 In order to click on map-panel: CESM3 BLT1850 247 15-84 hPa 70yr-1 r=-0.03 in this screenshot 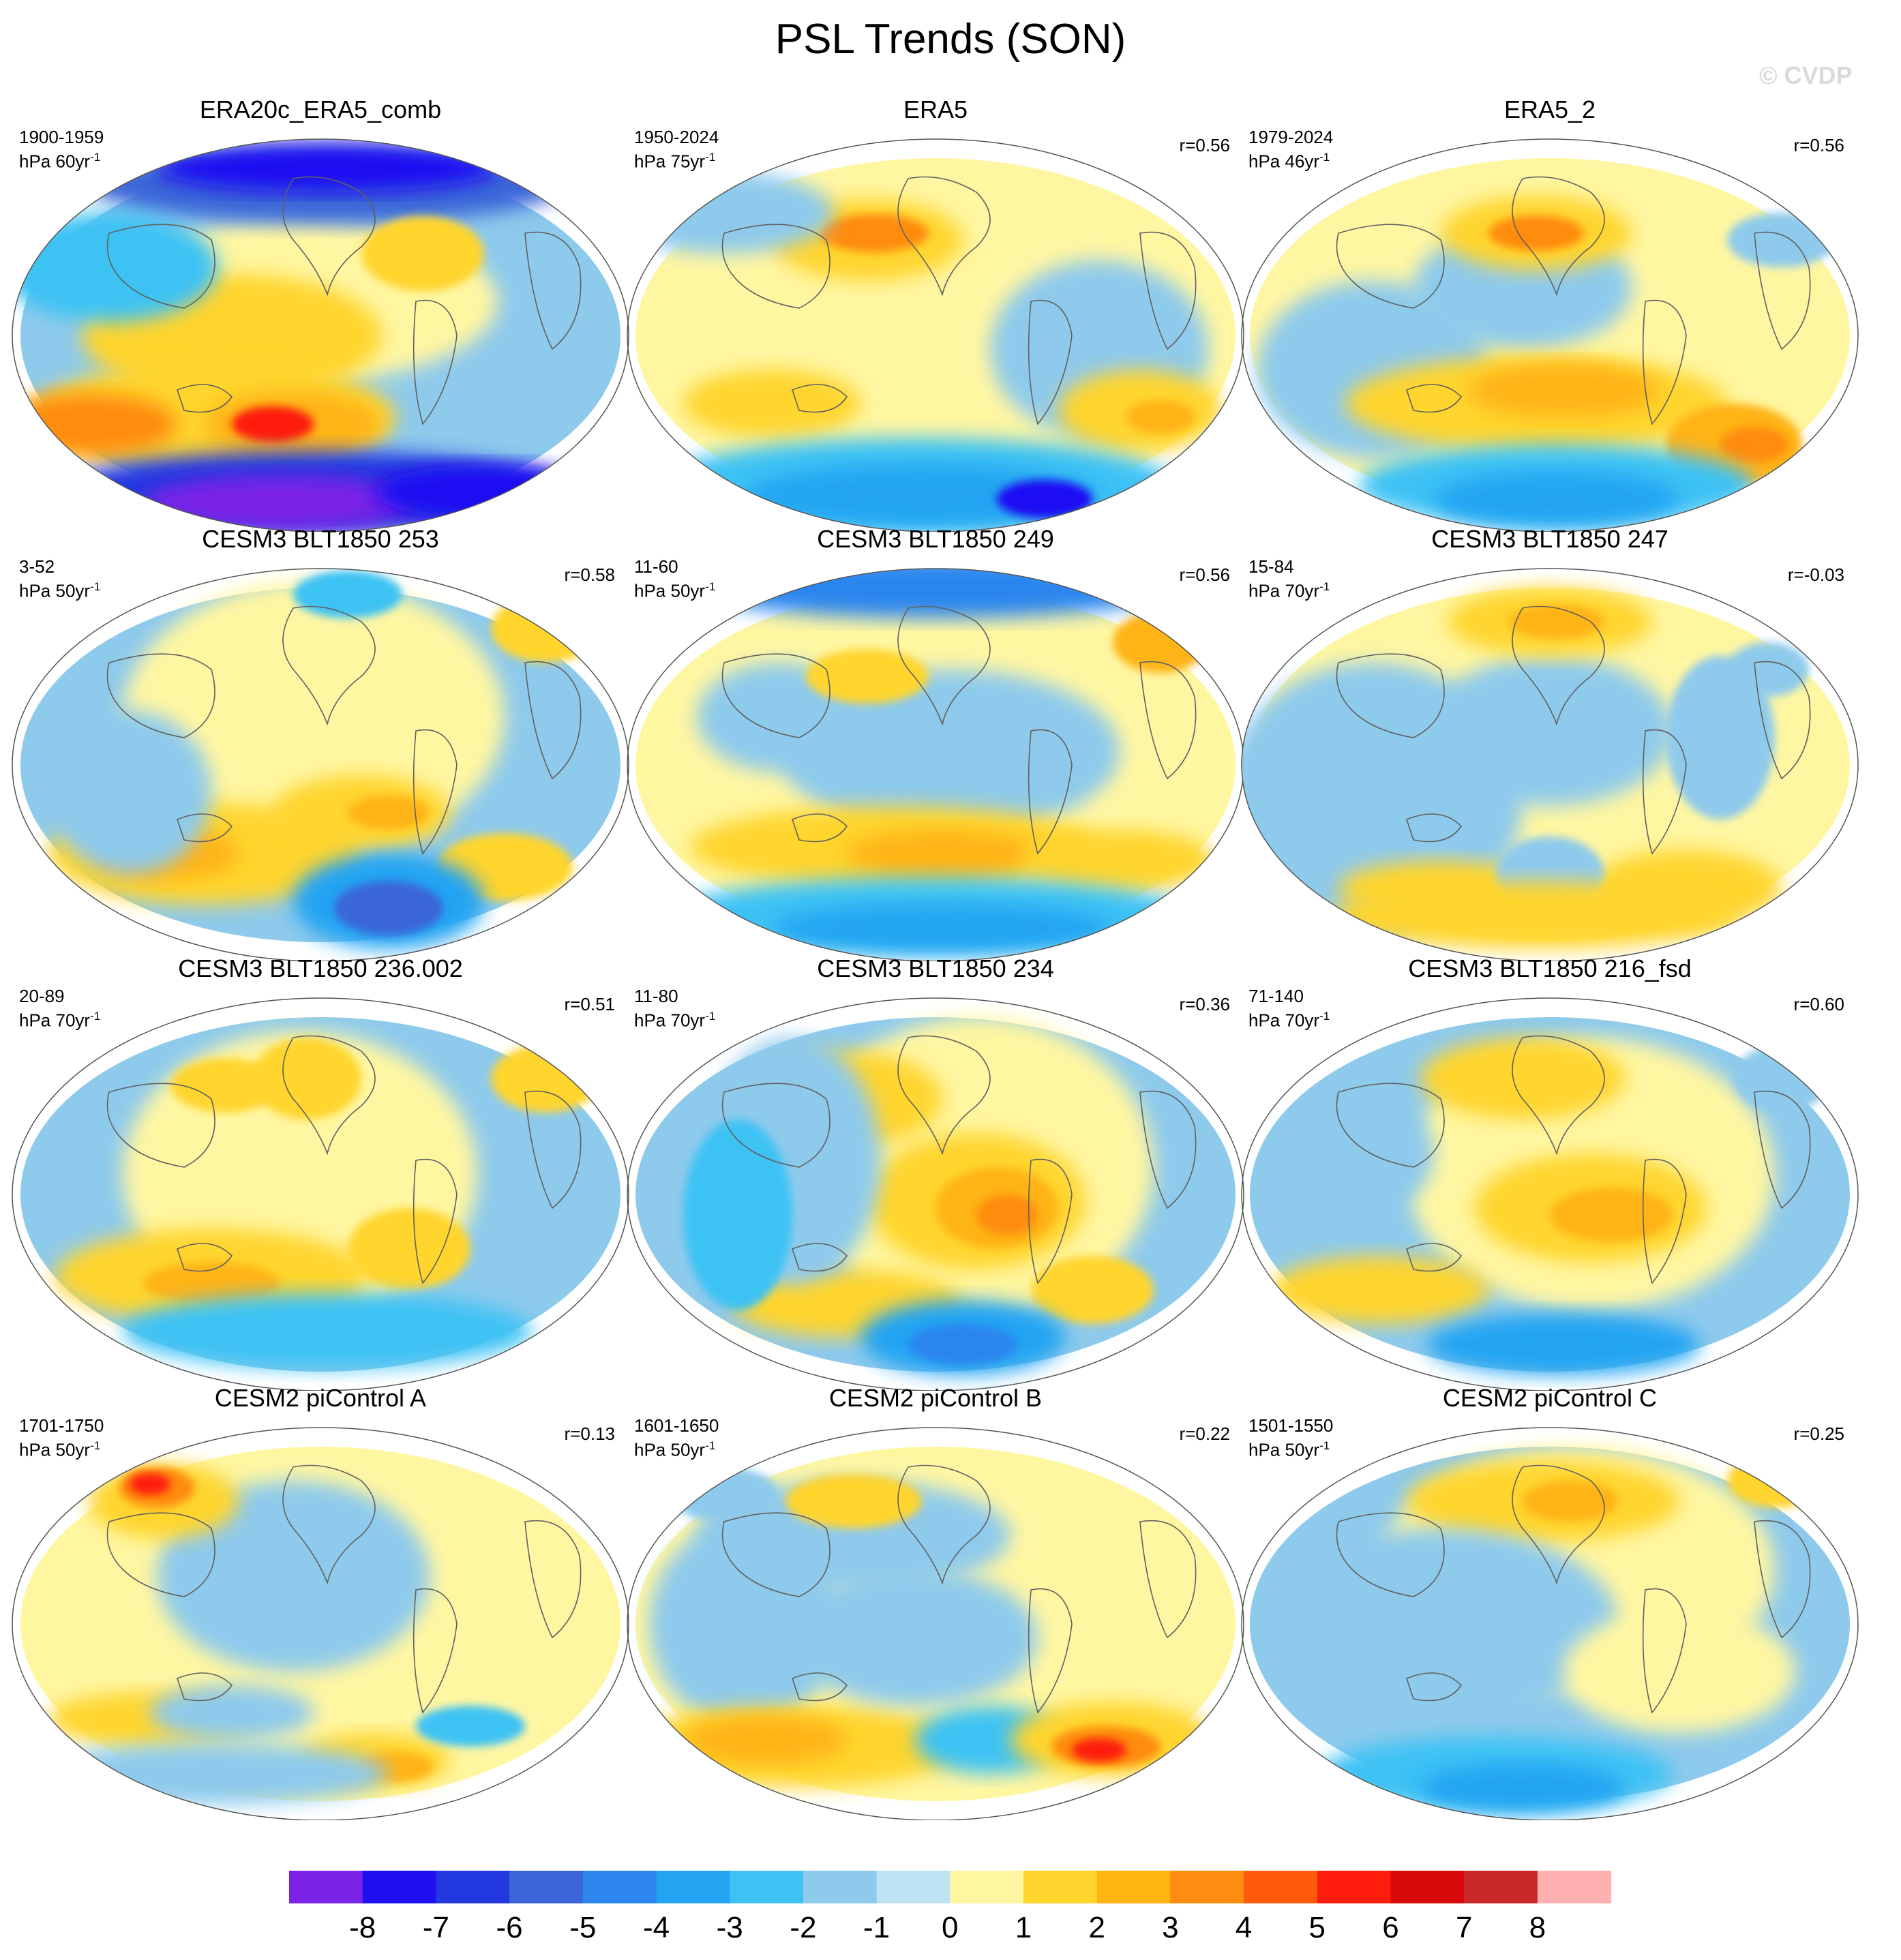, I will do `click(1550, 743)`.